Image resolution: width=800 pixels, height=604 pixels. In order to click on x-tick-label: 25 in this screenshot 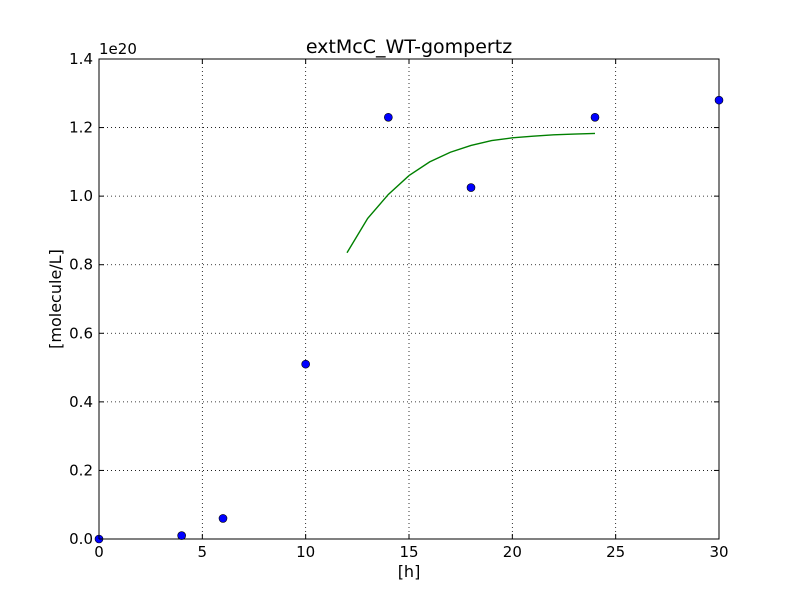, I will do `click(615, 552)`.